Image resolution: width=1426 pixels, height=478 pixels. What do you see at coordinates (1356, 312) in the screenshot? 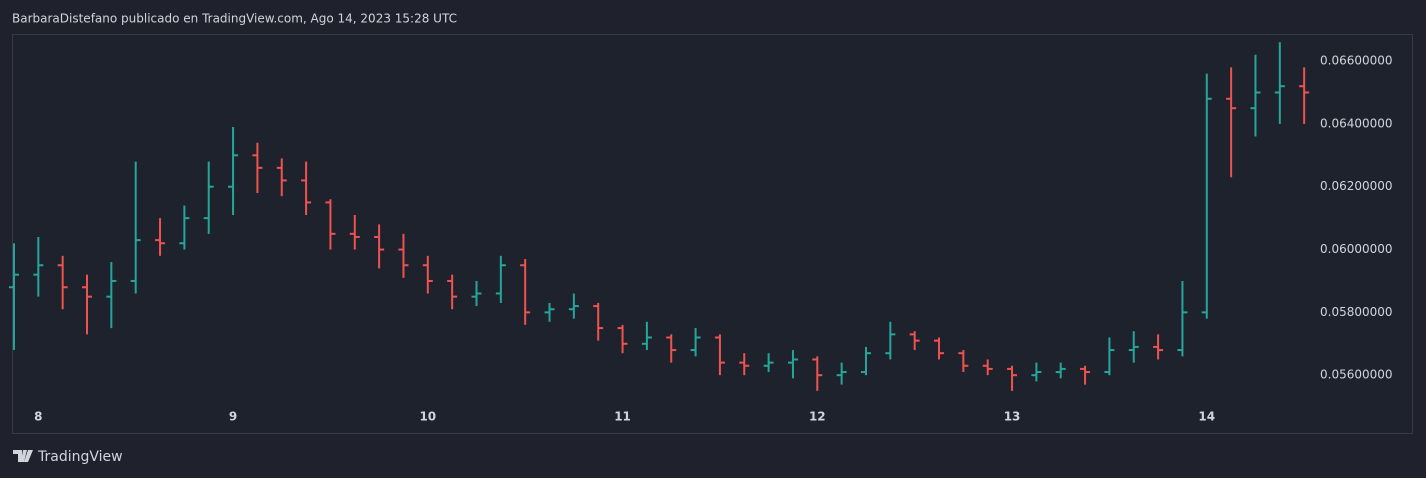
I see `y-tick-label: 0.05800000` at bounding box center [1356, 312].